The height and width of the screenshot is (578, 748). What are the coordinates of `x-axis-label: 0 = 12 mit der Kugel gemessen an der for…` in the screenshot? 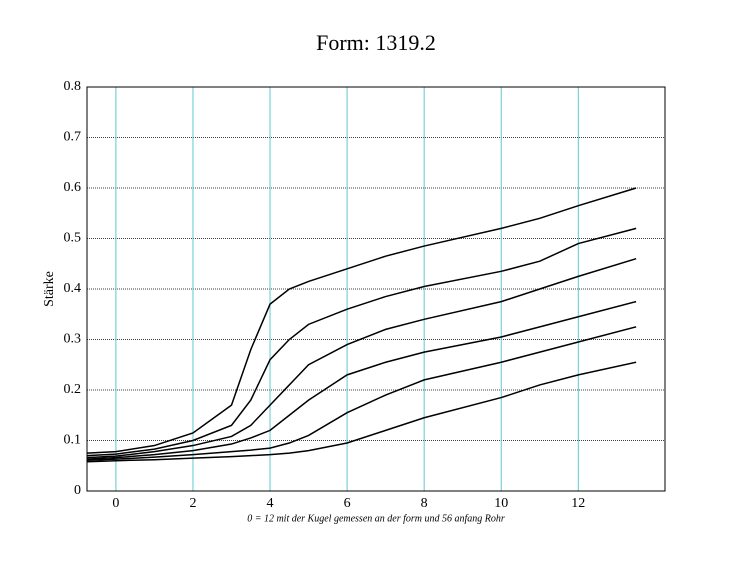 It's located at (376, 518).